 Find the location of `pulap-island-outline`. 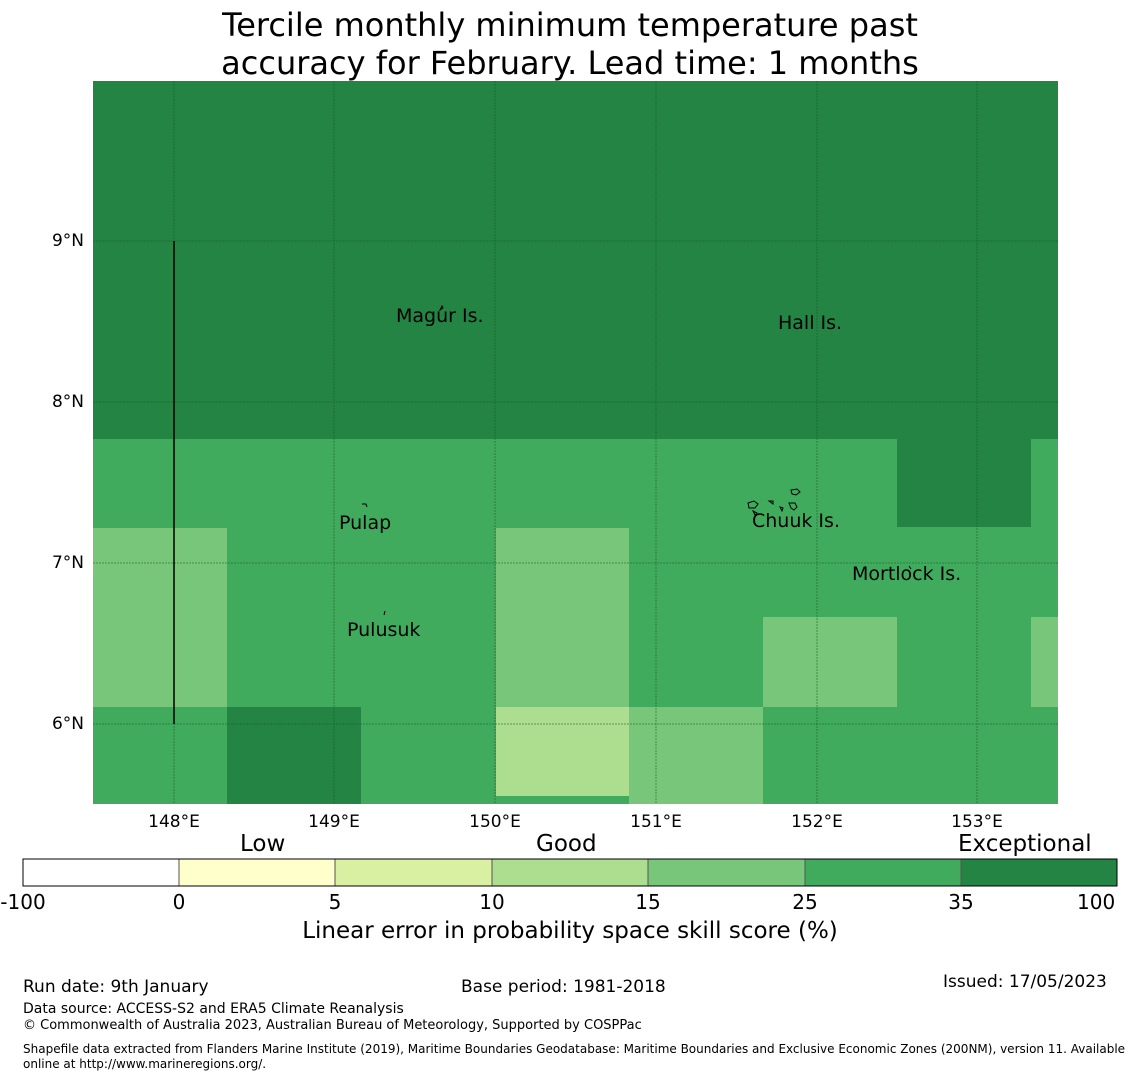

pulap-island-outline is located at coordinates (365, 505).